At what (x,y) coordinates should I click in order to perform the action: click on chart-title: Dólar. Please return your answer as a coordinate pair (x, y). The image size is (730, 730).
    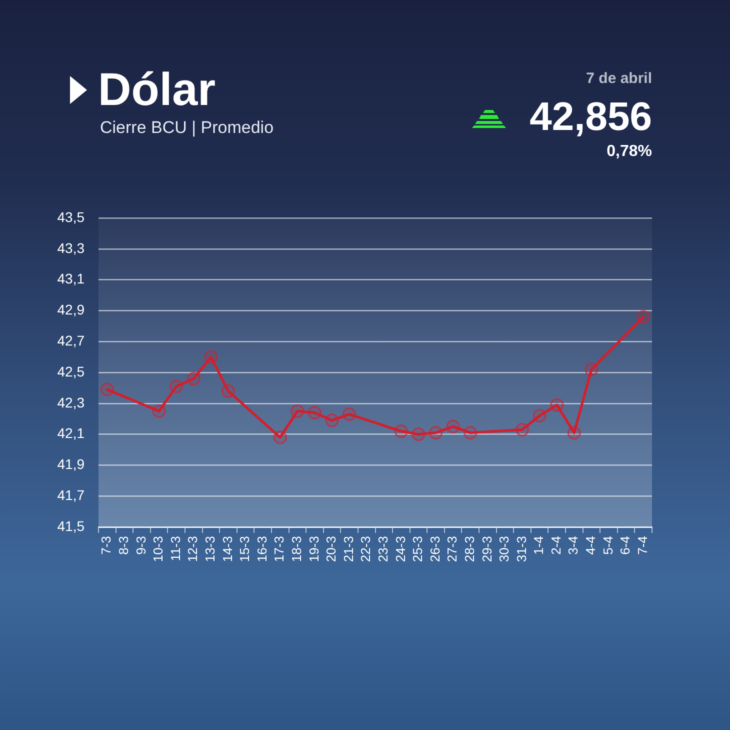
    Looking at the image, I should click on (157, 89).